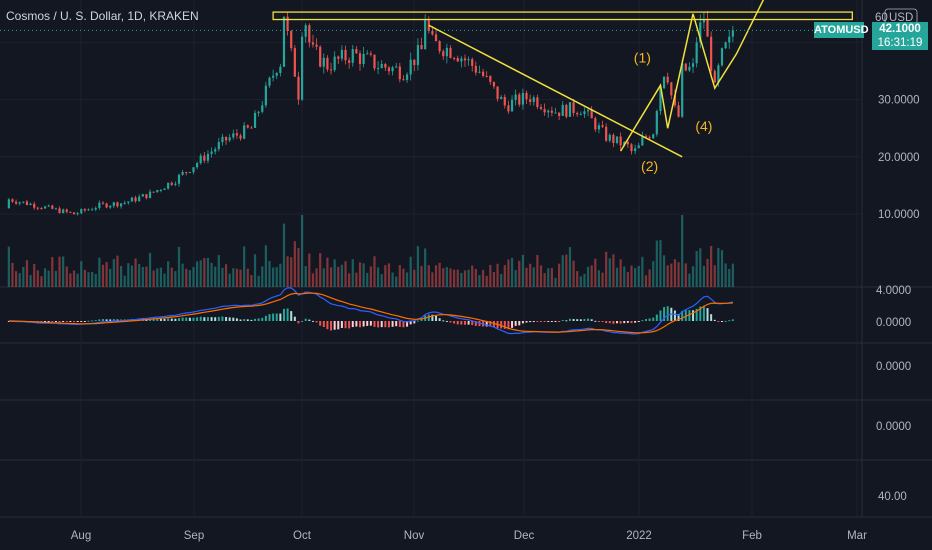 The height and width of the screenshot is (550, 932). I want to click on pane5-axis-label: 40.00, so click(892, 497).